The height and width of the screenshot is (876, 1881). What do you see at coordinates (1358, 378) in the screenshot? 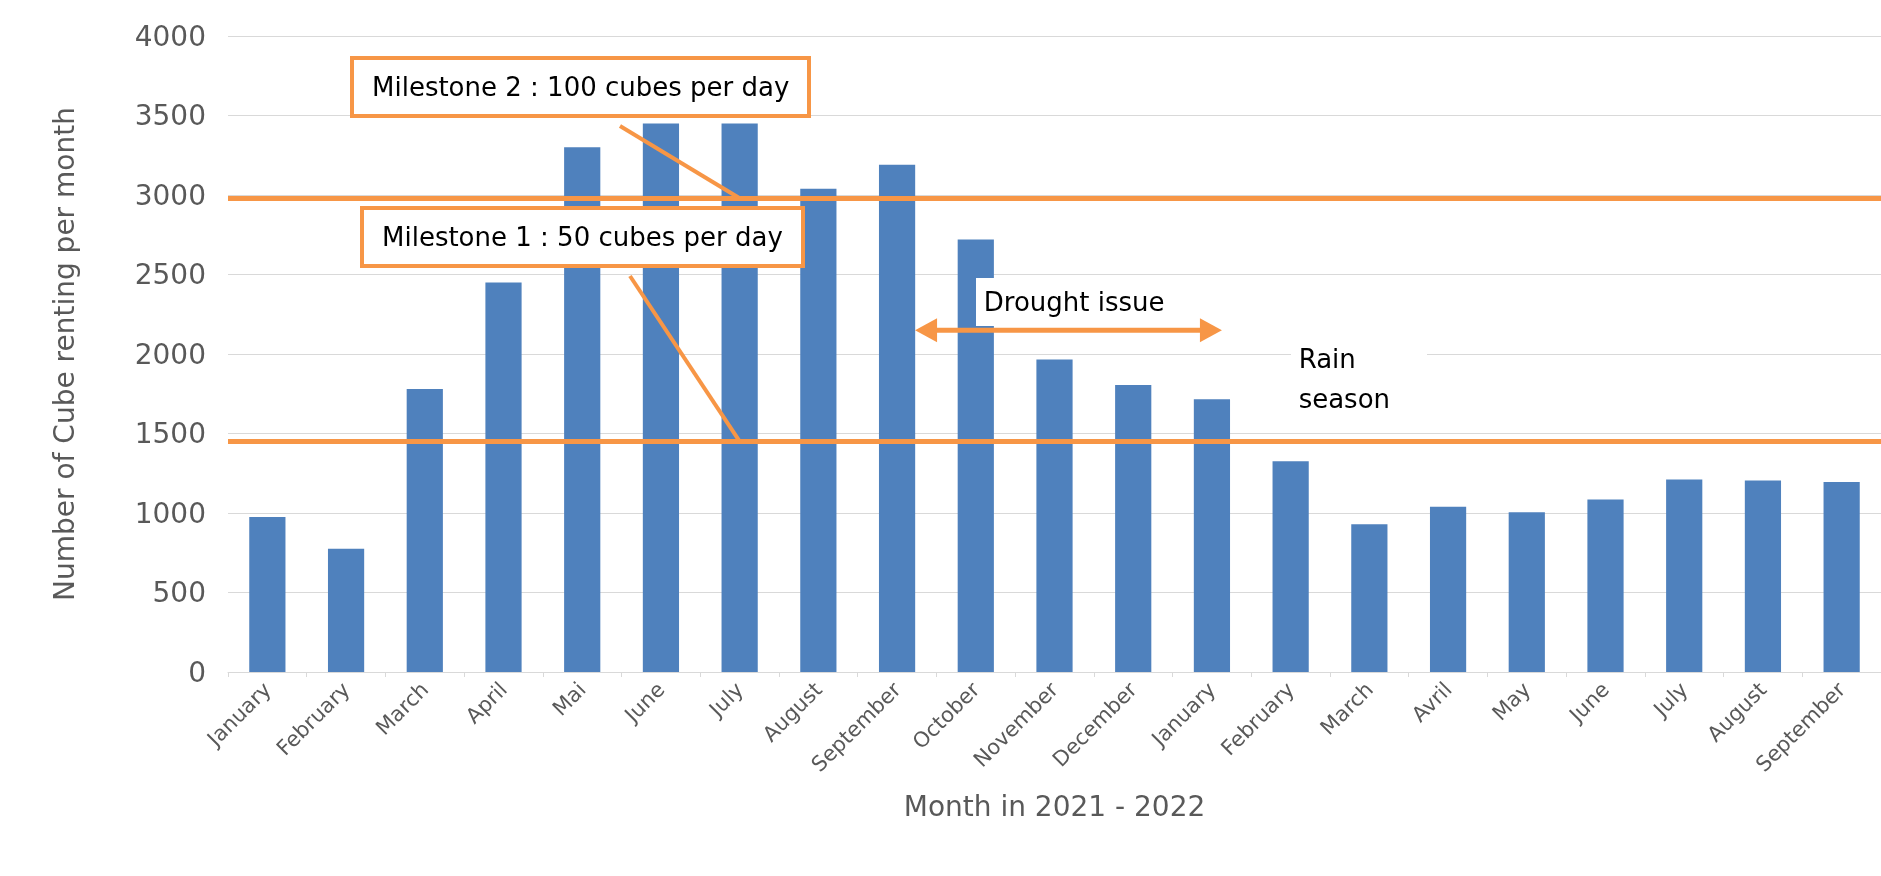
I see `annotation: Rain season` at bounding box center [1358, 378].